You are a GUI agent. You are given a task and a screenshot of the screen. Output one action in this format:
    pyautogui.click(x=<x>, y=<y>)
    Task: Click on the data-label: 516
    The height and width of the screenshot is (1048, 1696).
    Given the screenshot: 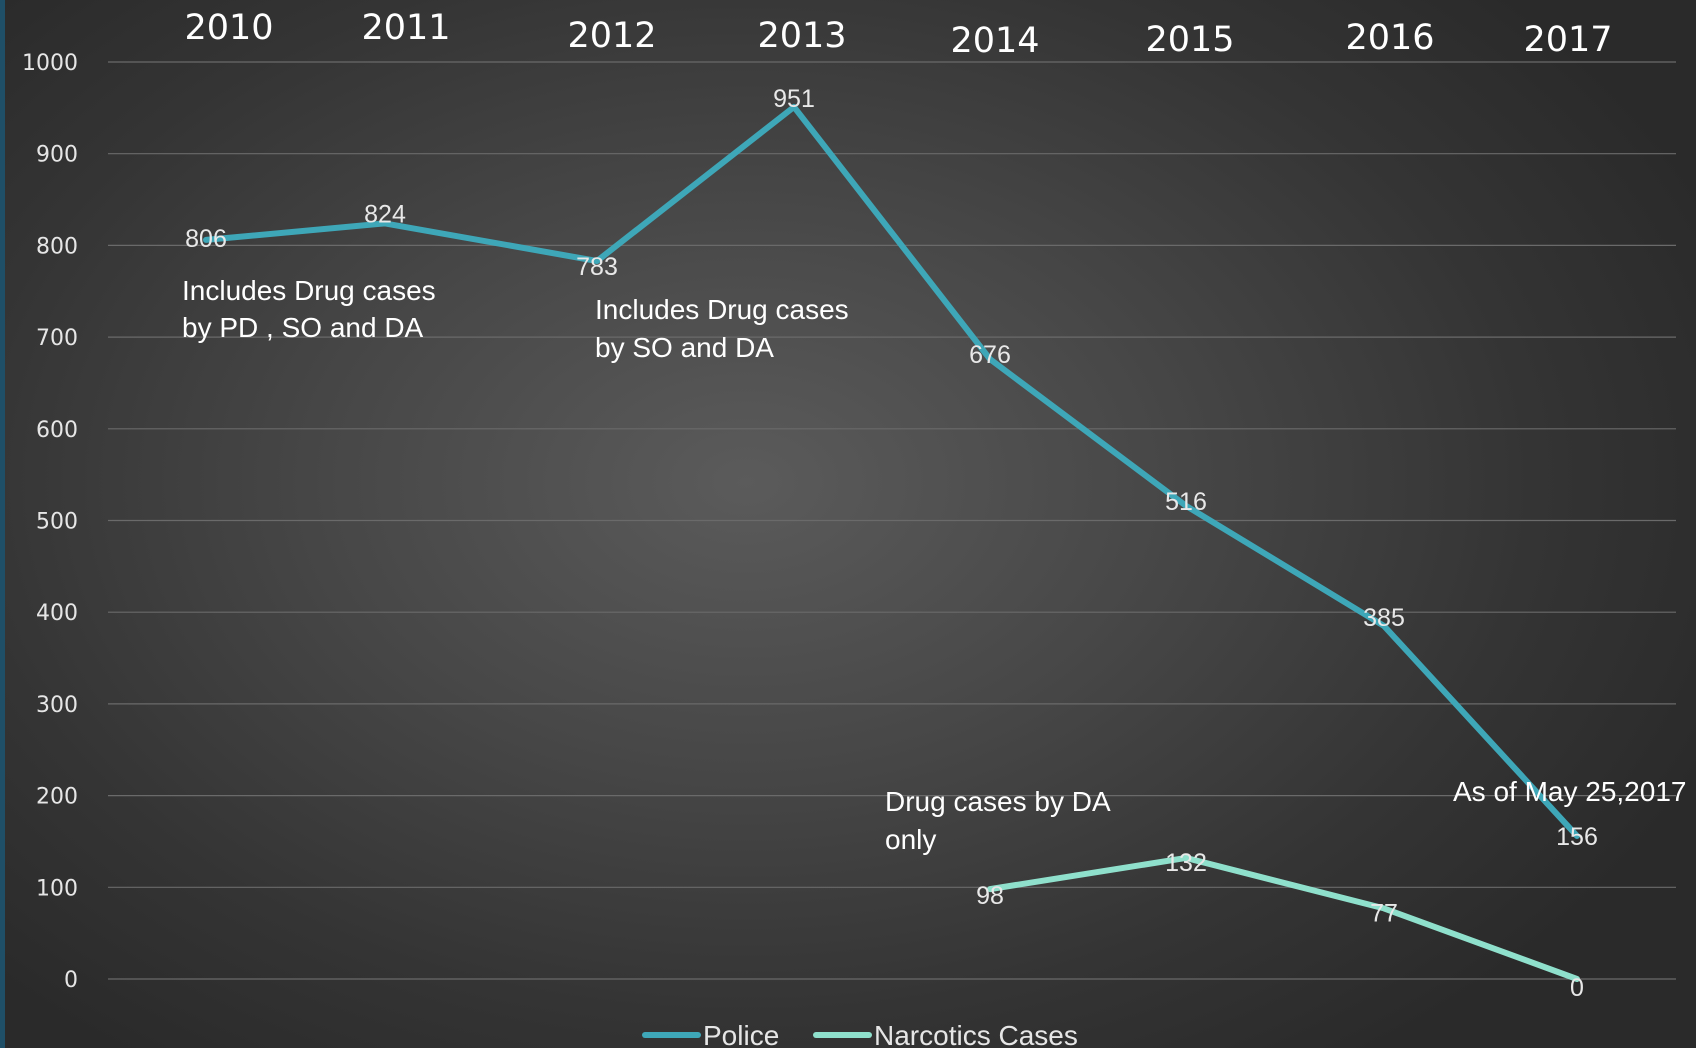 What is the action you would take?
    pyautogui.click(x=1186, y=502)
    